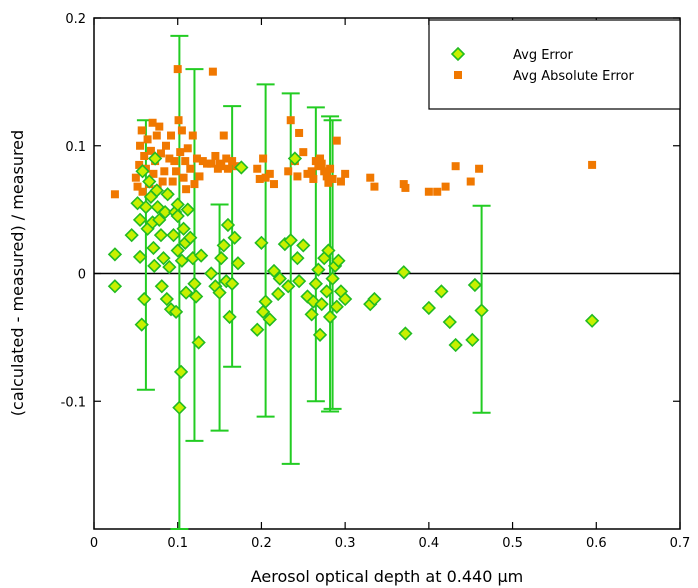 This screenshot has width=698, height=588. What do you see at coordinates (554, 64) in the screenshot?
I see `legend: Avg Error Avg Absolute Error` at bounding box center [554, 64].